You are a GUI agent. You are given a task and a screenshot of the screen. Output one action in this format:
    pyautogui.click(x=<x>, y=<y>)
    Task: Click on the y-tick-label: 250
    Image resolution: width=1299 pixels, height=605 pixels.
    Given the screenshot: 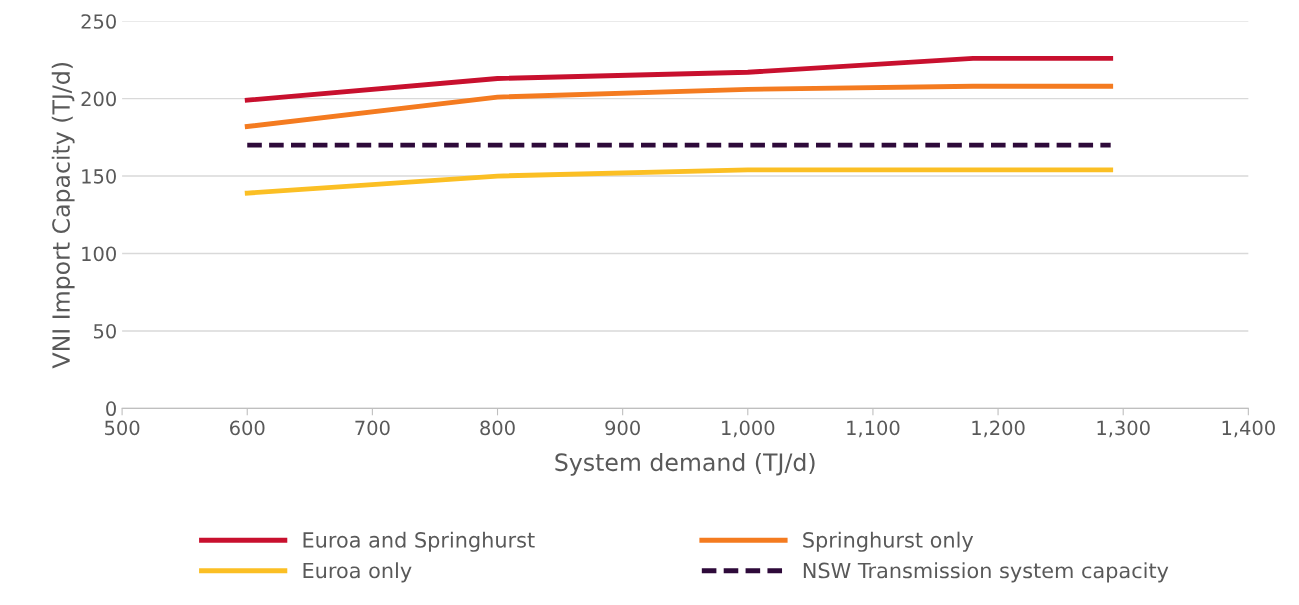 What is the action you would take?
    pyautogui.click(x=98, y=21)
    